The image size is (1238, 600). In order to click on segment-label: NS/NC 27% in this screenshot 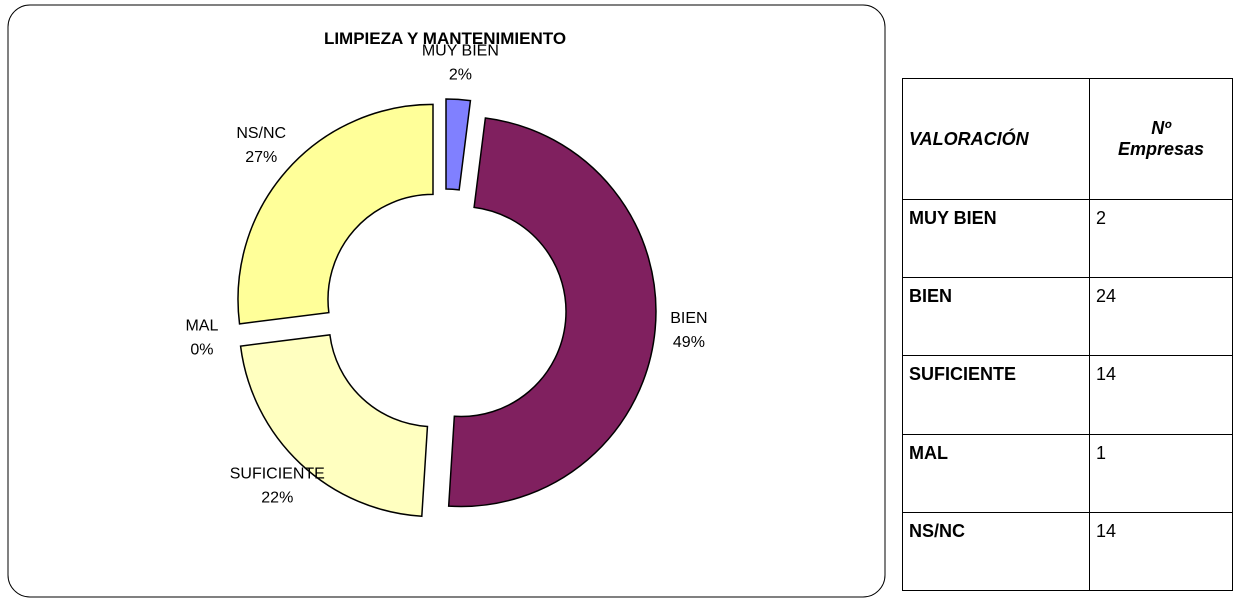, I will do `click(261, 145)`.